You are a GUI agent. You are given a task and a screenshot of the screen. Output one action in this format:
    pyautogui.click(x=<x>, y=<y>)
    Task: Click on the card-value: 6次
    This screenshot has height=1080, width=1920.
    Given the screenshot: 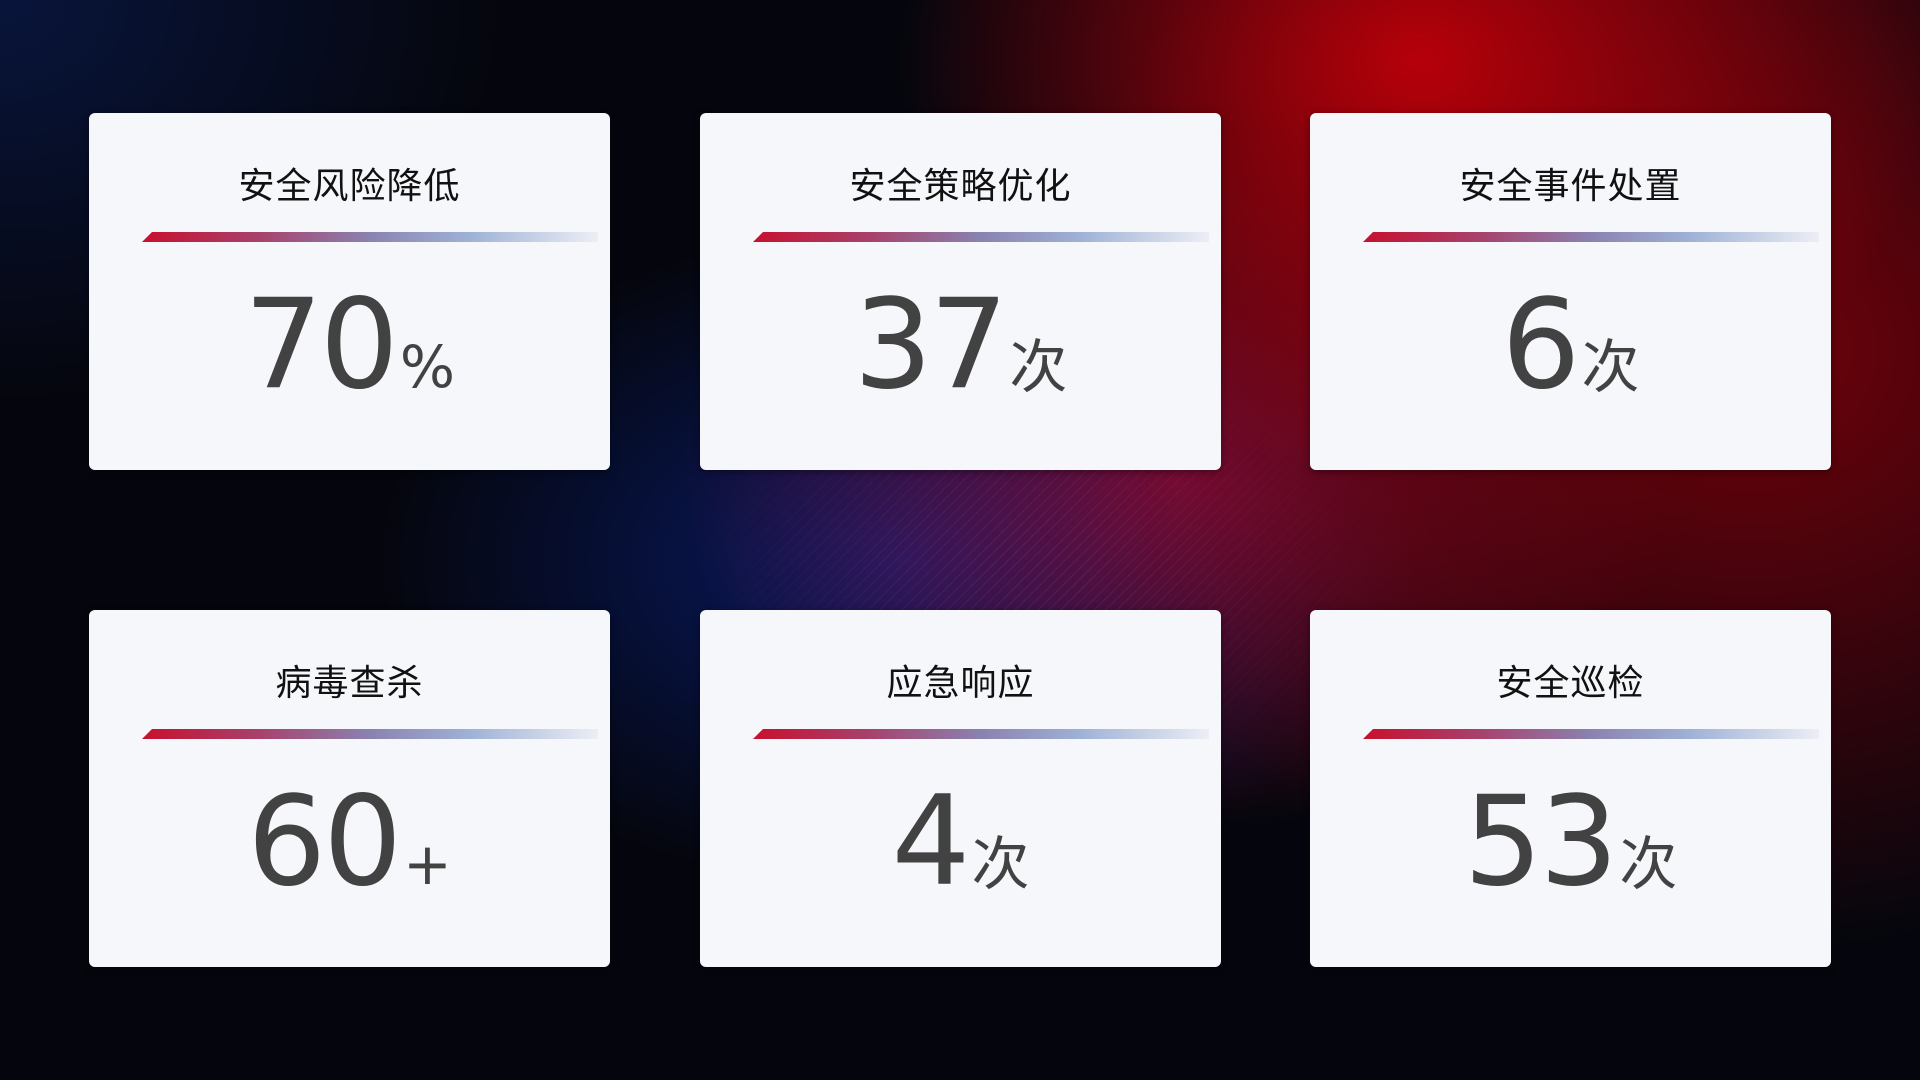 What is the action you would take?
    pyautogui.click(x=1570, y=345)
    